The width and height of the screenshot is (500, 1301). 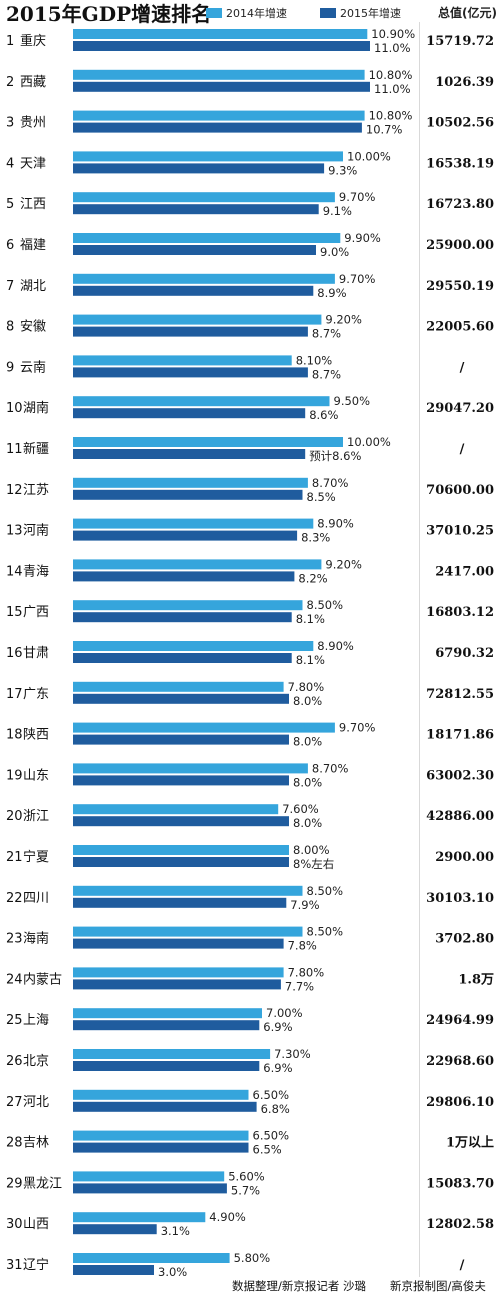 What do you see at coordinates (33, 123) in the screenshot?
I see `row-province: 贵州` at bounding box center [33, 123].